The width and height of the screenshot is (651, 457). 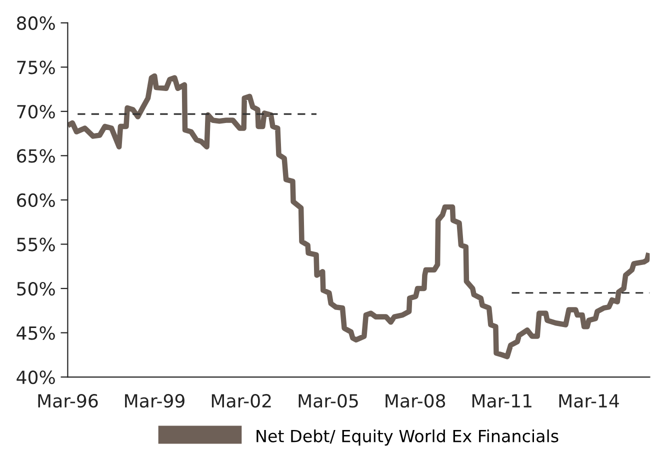 What do you see at coordinates (36, 289) in the screenshot?
I see `y-tick-label: 50%` at bounding box center [36, 289].